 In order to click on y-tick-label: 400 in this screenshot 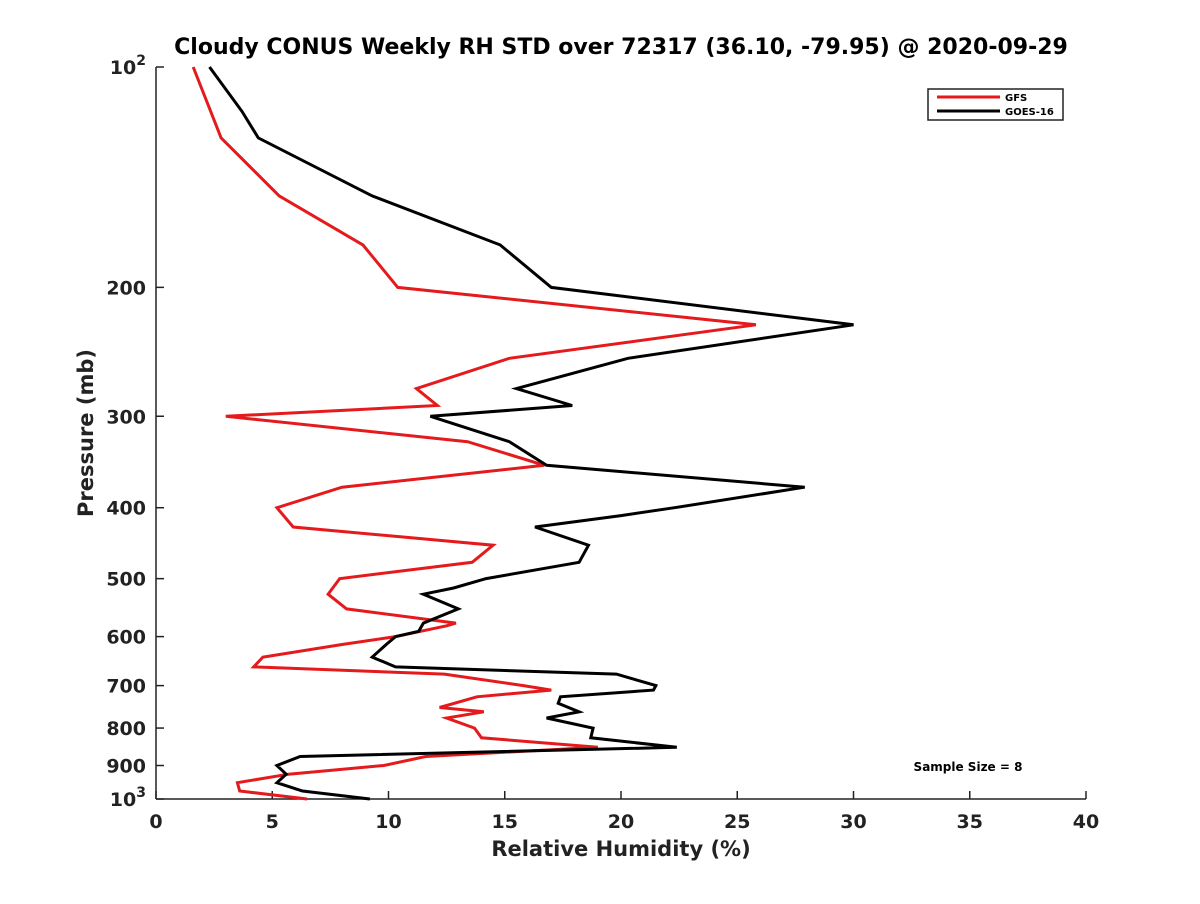, I will do `click(126, 509)`.